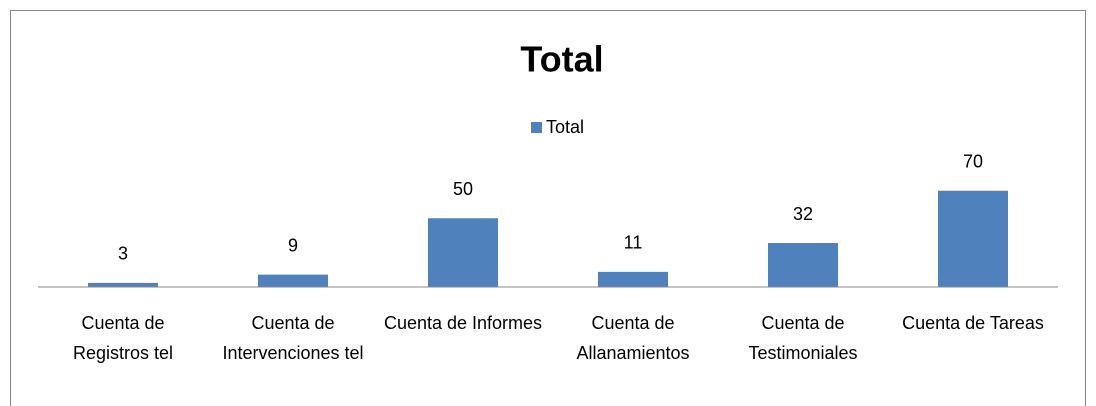  I want to click on x-tick-label: Cuenta de Informes, so click(463, 323).